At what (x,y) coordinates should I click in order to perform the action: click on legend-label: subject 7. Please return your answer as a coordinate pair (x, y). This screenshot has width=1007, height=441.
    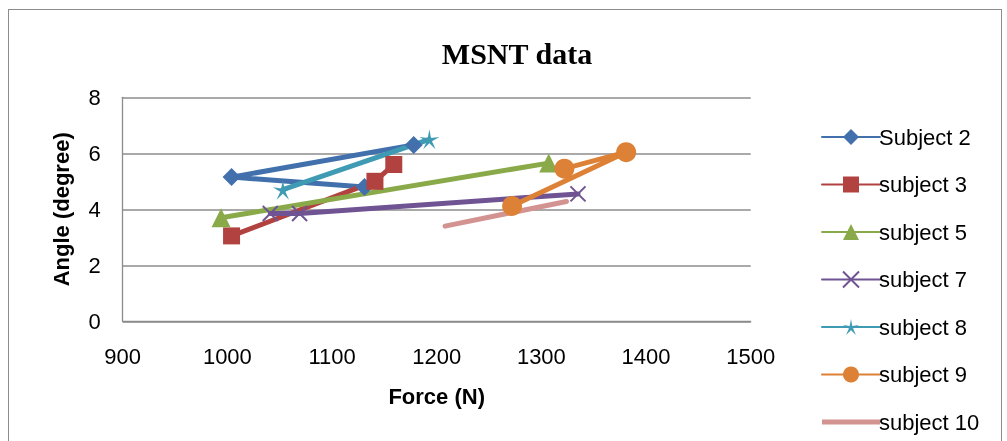
    Looking at the image, I should click on (923, 279).